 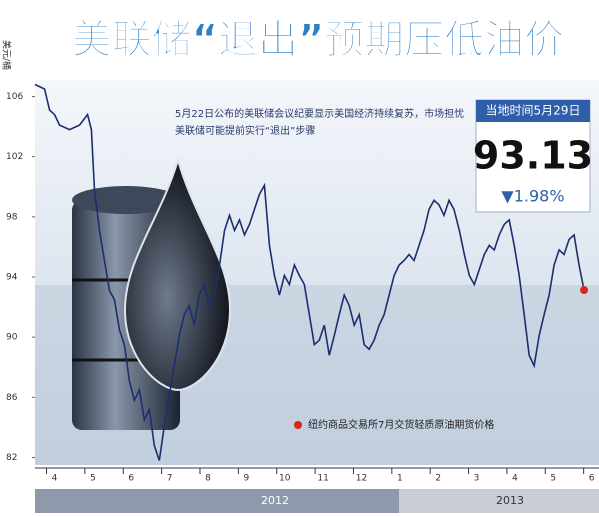 What do you see at coordinates (510, 500) in the screenshot?
I see `year-label: 2013` at bounding box center [510, 500].